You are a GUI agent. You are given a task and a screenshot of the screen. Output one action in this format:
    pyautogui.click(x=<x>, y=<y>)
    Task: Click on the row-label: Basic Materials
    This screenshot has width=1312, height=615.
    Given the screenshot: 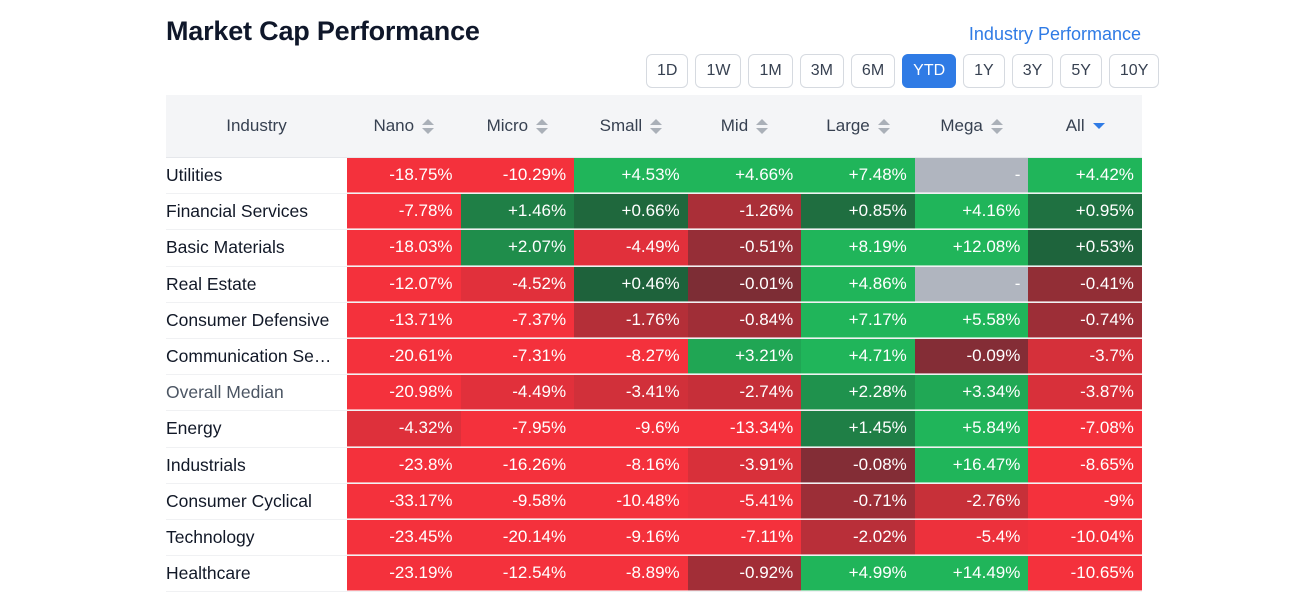 What is the action you would take?
    pyautogui.click(x=225, y=247)
    